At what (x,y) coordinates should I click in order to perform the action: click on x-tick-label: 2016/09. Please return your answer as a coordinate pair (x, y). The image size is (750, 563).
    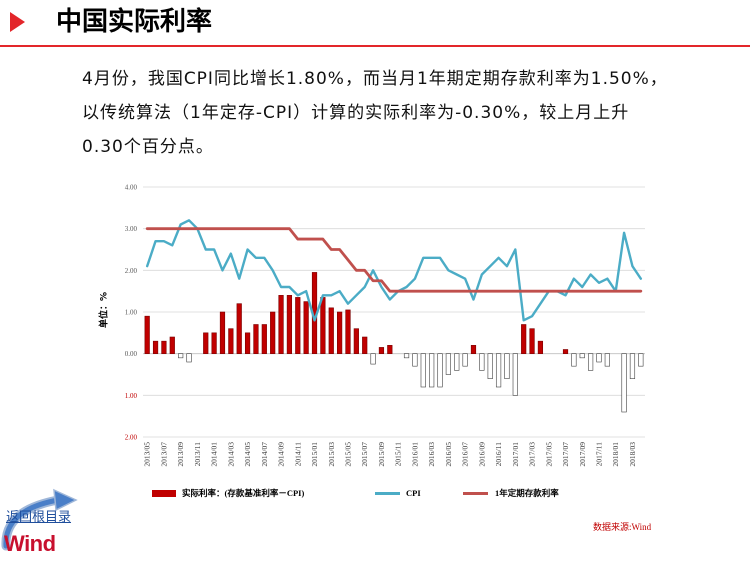
    Looking at the image, I should click on (481, 454).